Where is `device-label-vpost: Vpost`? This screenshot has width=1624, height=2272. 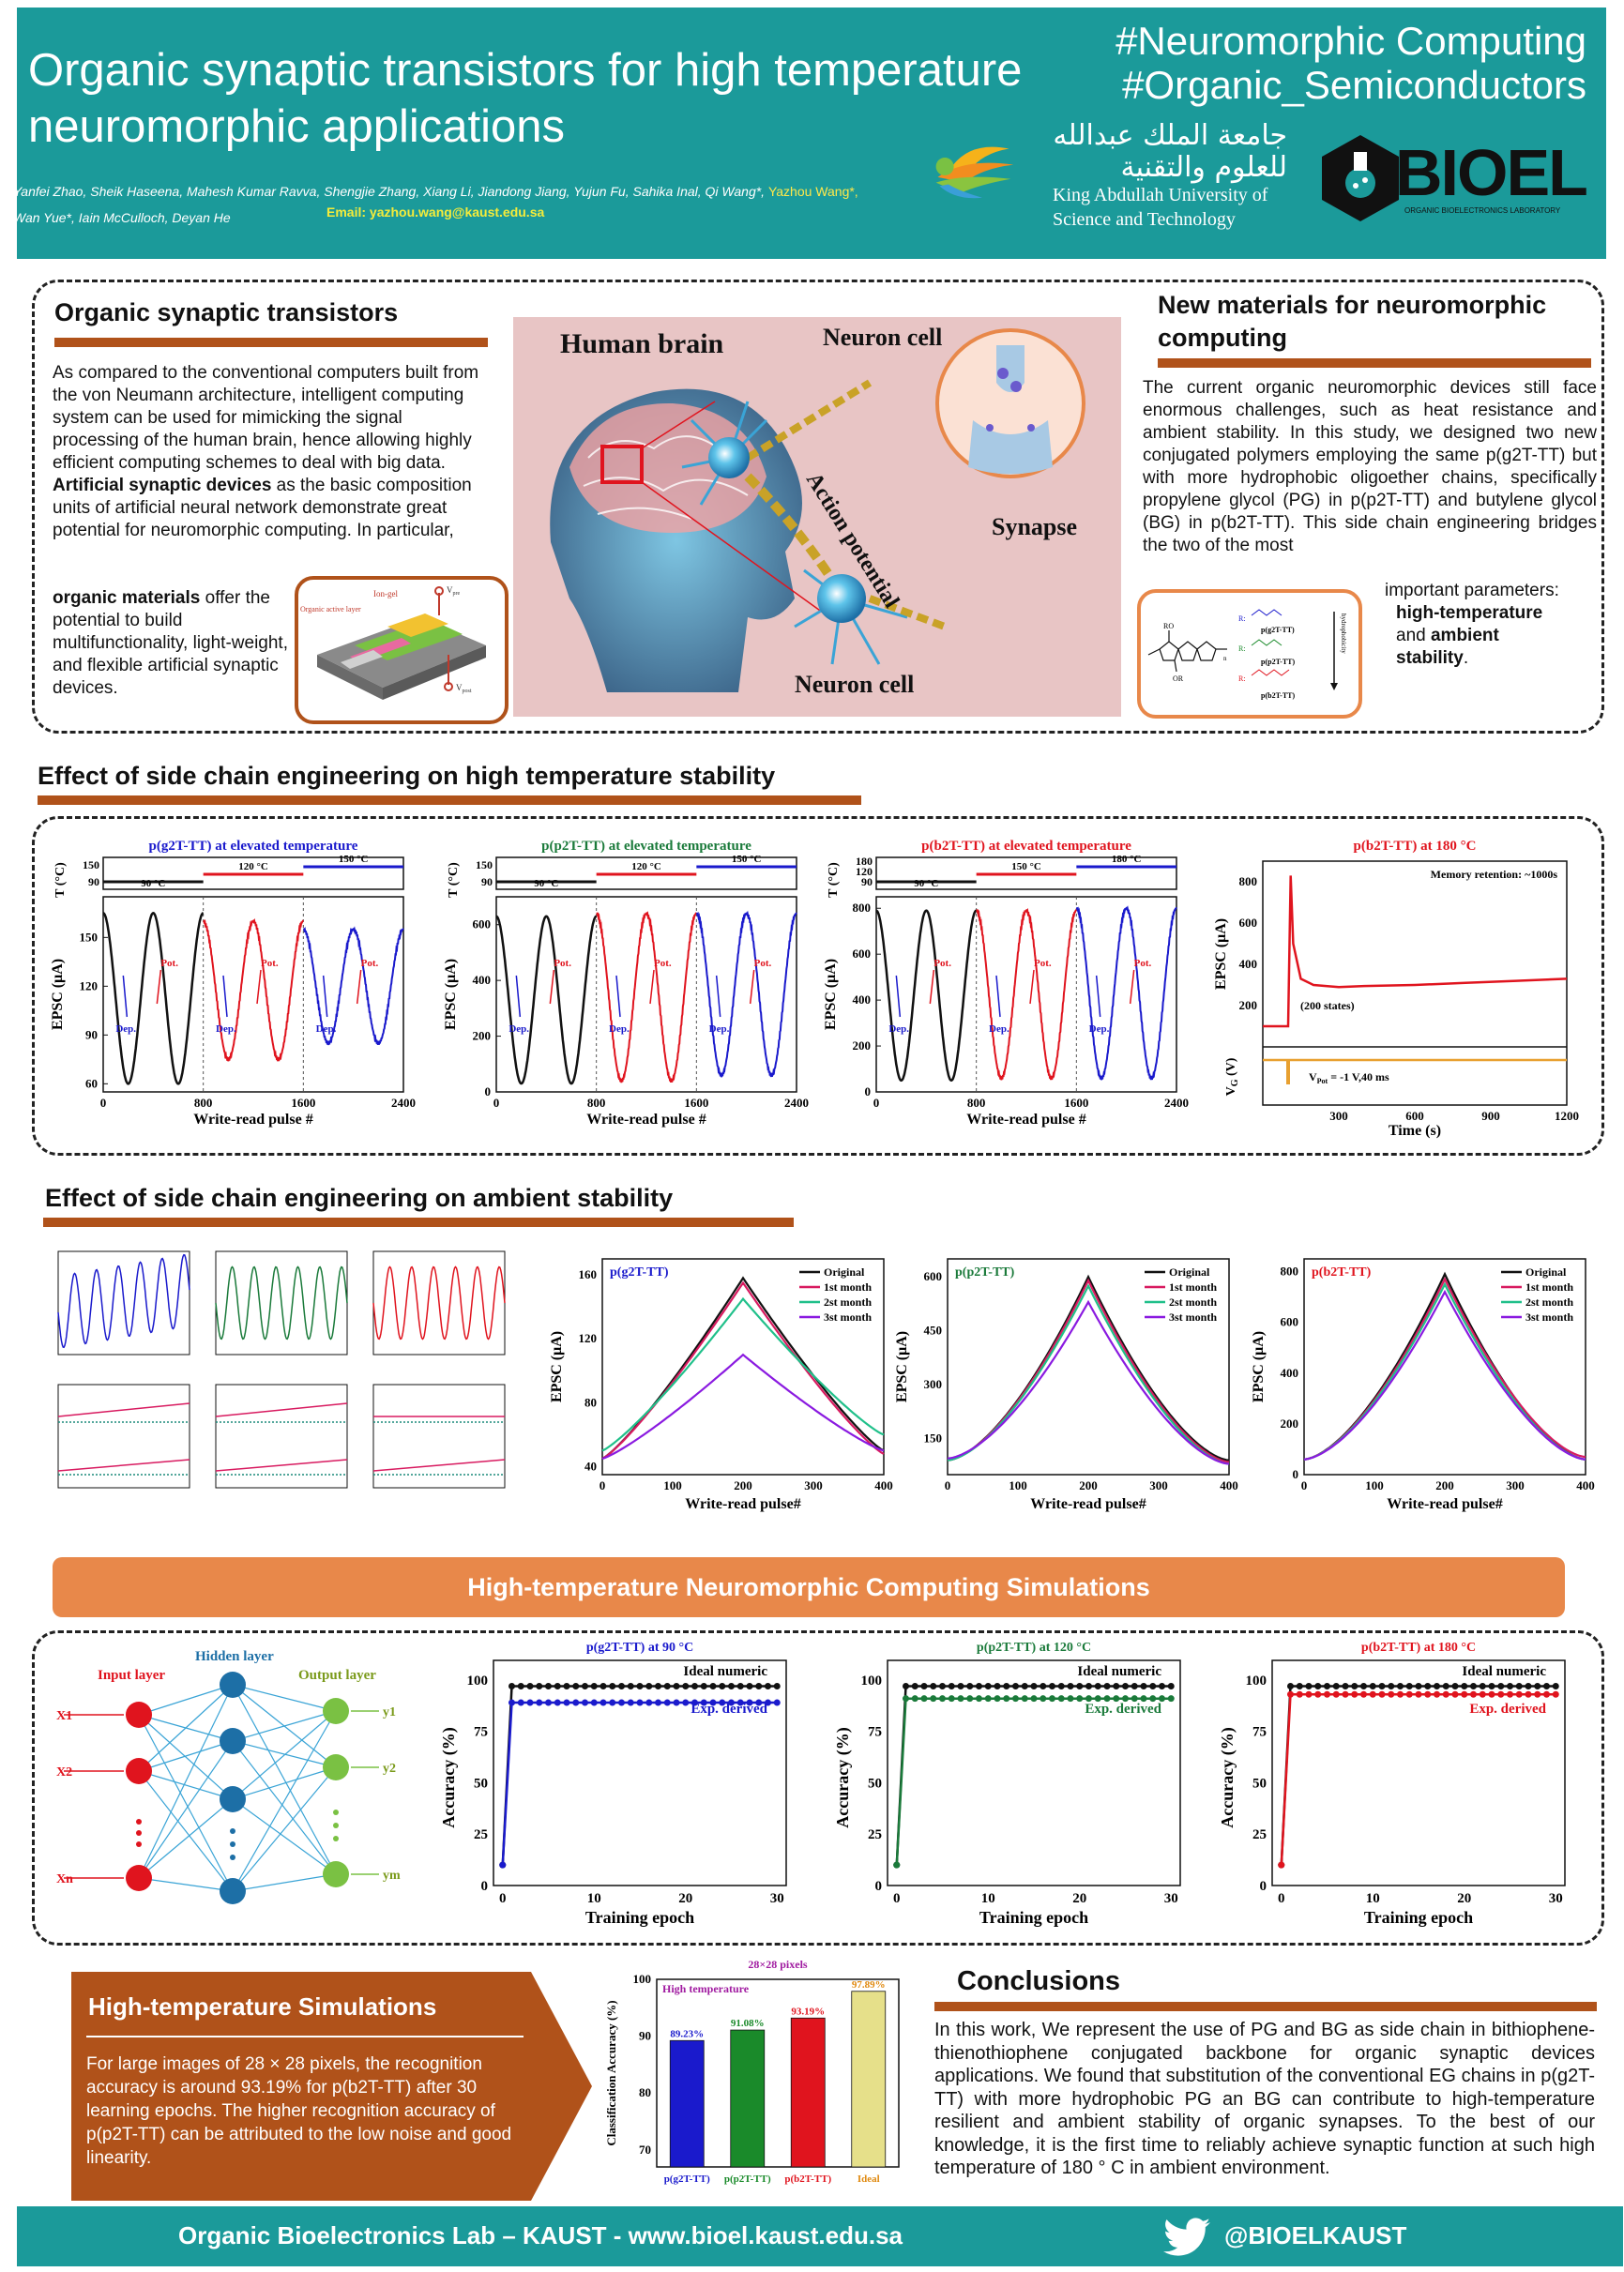 device-label-vpost: Vpost is located at coordinates (464, 689).